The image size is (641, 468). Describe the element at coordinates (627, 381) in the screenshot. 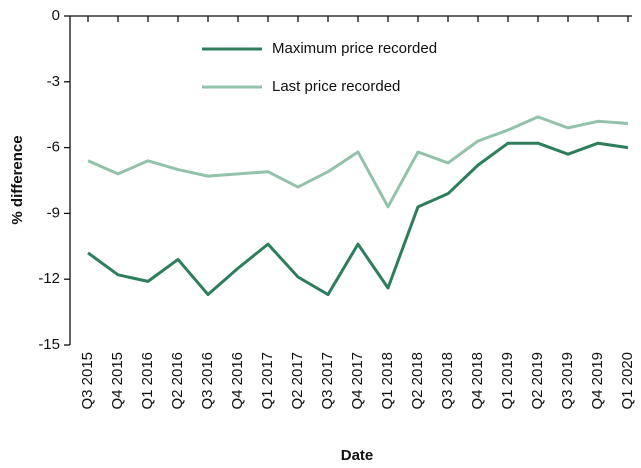

I see `x-tick-label: Q1 2020` at that location.